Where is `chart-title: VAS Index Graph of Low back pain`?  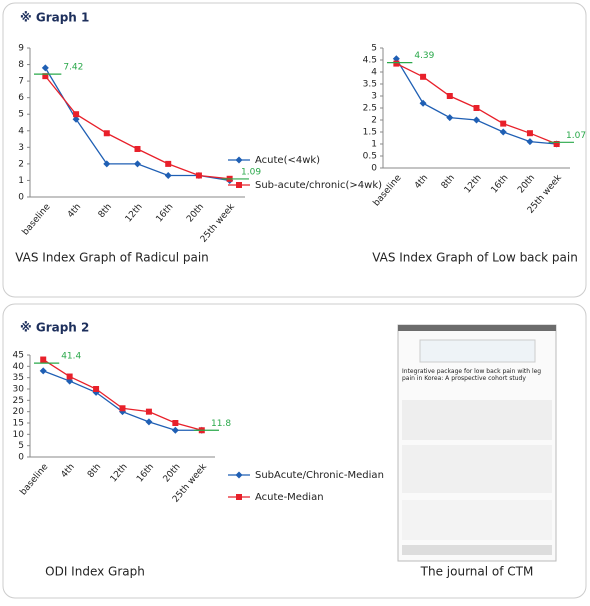
chart-title: VAS Index Graph of Low back pain is located at coordinates (475, 258).